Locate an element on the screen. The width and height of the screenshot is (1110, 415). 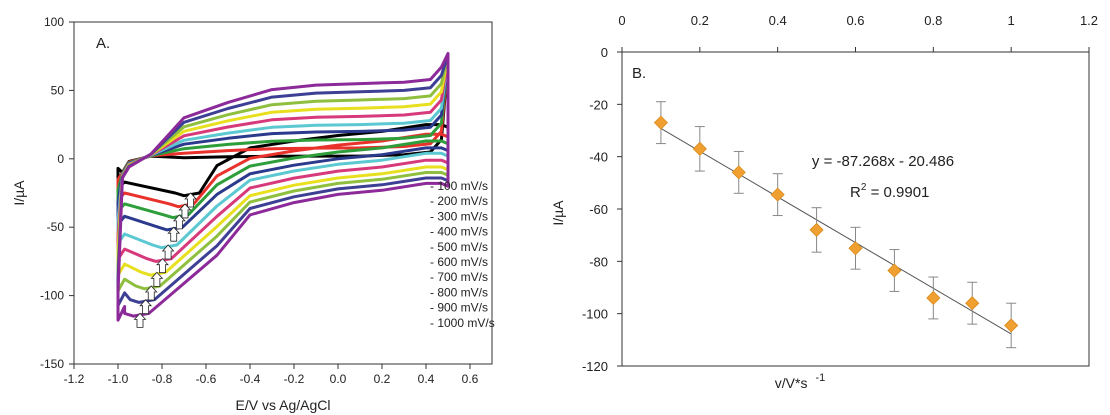
legend-entry: - 900 mV/s is located at coordinates (459, 308).